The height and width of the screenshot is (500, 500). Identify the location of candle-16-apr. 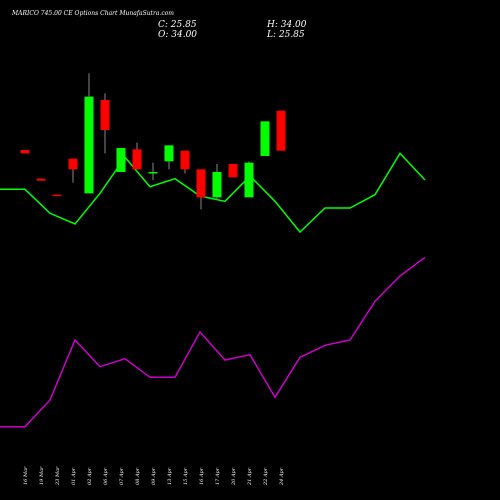
(201, 189).